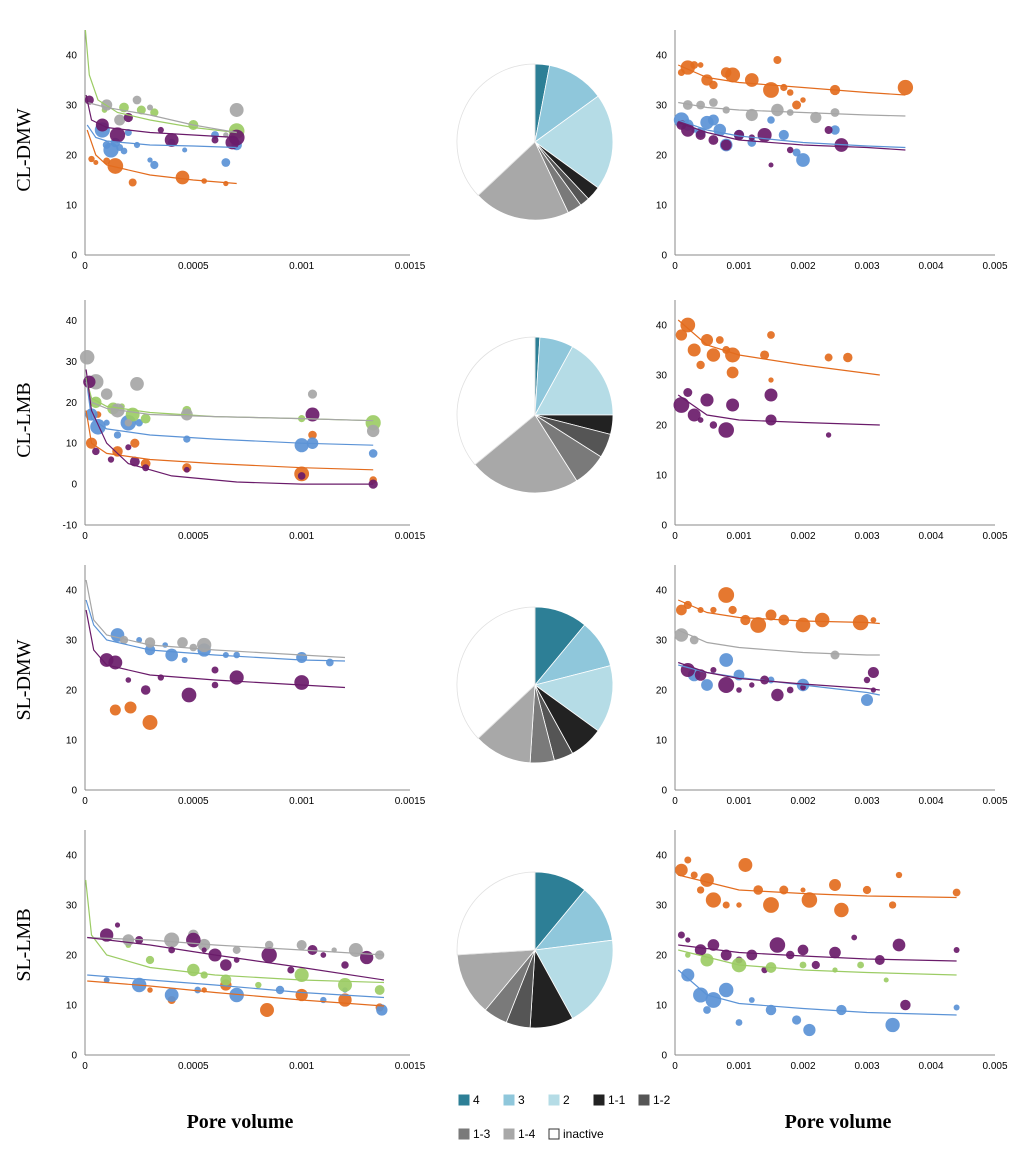 This screenshot has width=1024, height=1153. I want to click on legend-item-1-1: 1-1, so click(609, 1100).